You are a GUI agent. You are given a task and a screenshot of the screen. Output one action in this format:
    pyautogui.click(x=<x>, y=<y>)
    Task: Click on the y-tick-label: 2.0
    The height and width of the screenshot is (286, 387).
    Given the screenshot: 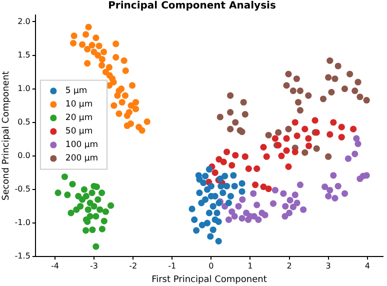 What is the action you would take?
    pyautogui.click(x=24, y=21)
    